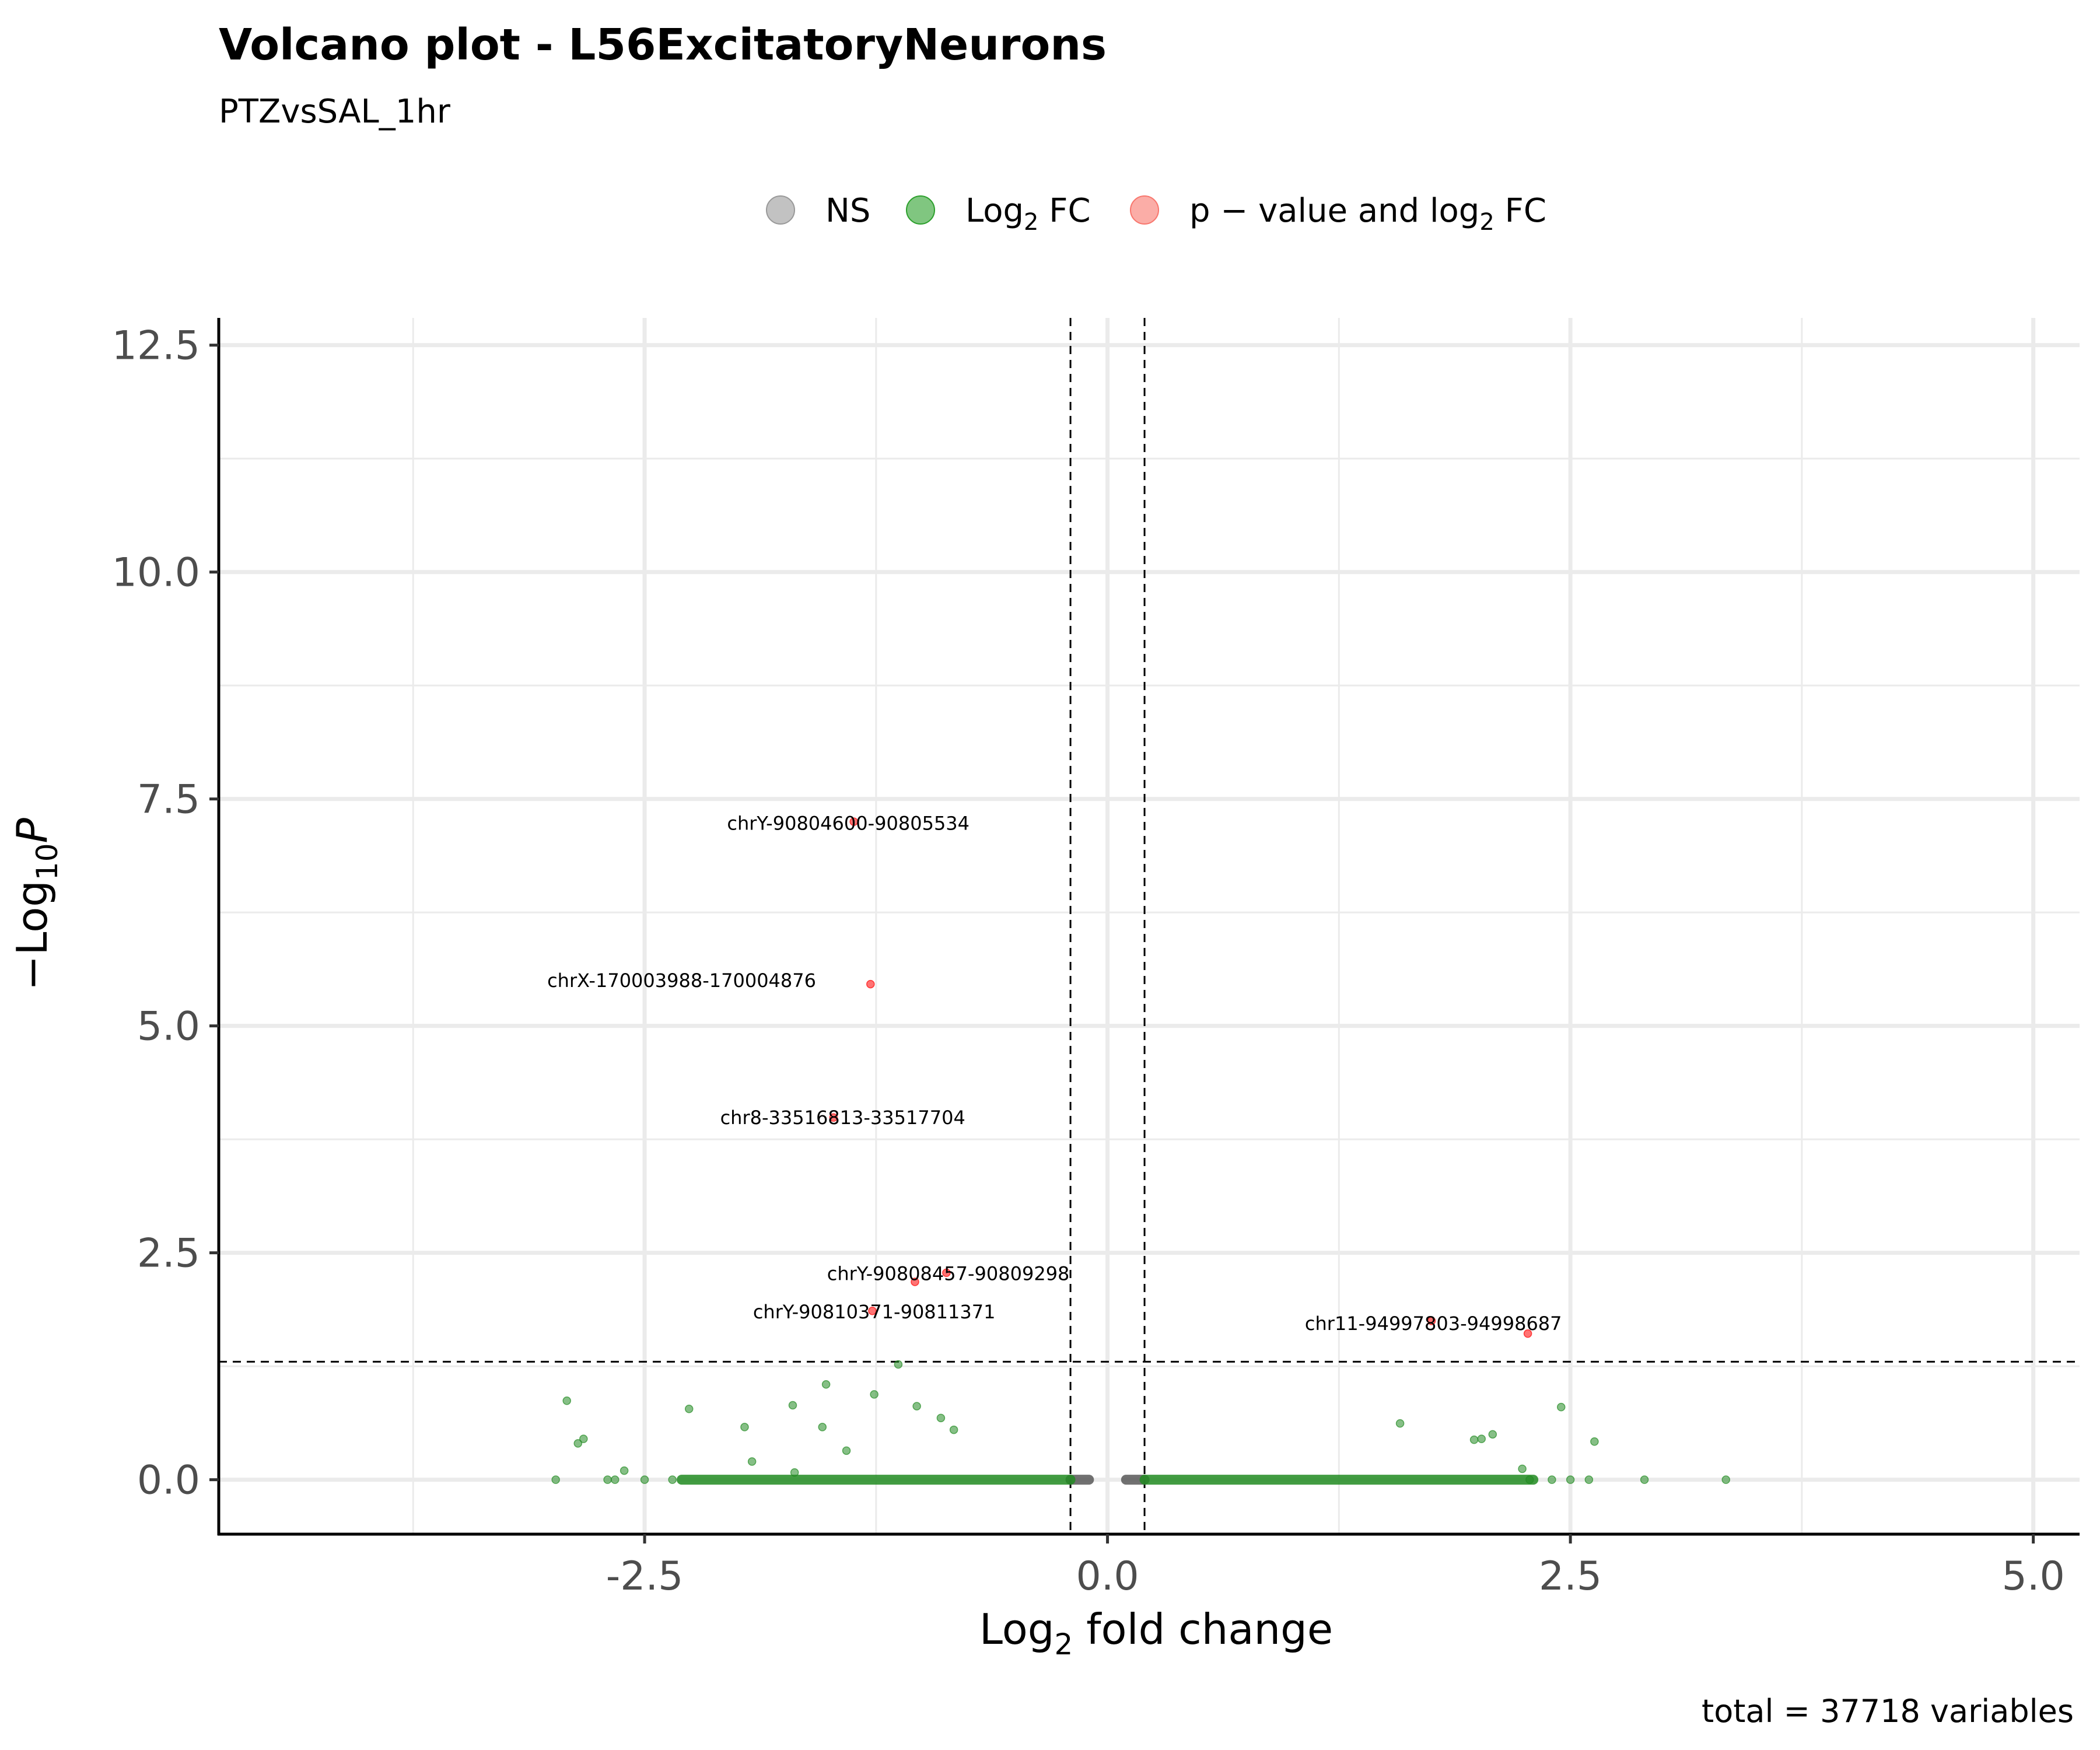 The height and width of the screenshot is (1750, 2100). I want to click on point-label: chrY-90810371-90811371, so click(874, 1312).